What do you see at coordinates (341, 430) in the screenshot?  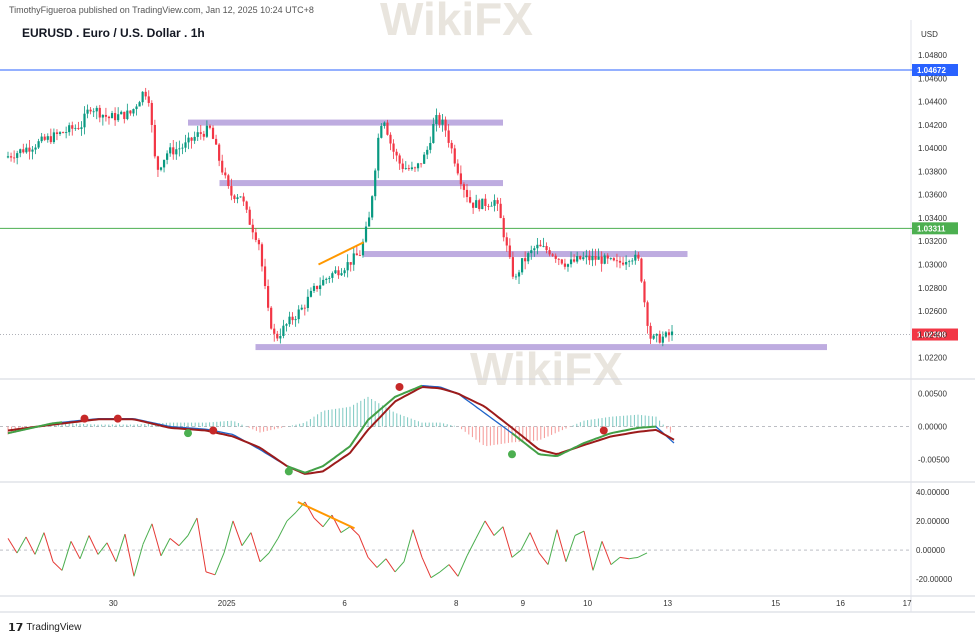 I see `signal-line` at bounding box center [341, 430].